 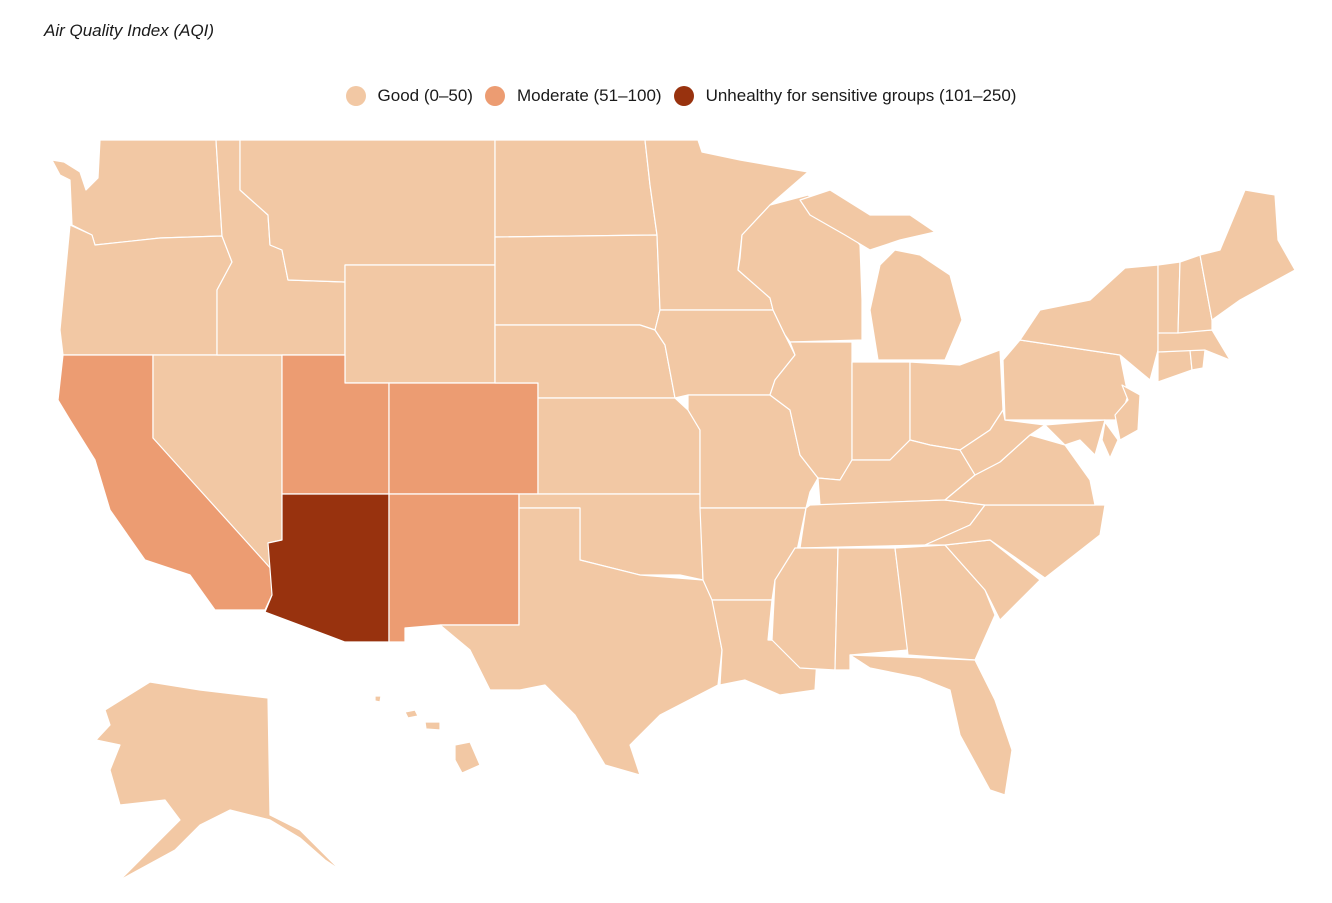 What do you see at coordinates (861, 95) in the screenshot?
I see `legend-label-unhealthy: Unhealthy for sensitive groups (101–250)` at bounding box center [861, 95].